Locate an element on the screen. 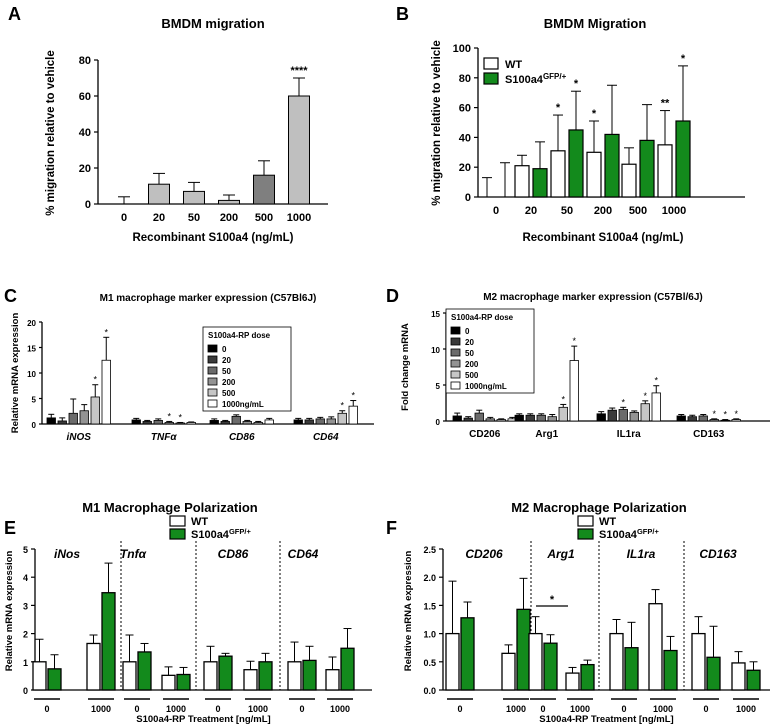 The height and width of the screenshot is (726, 774). y-axis-tick-label: 2 is located at coordinates (25, 635).